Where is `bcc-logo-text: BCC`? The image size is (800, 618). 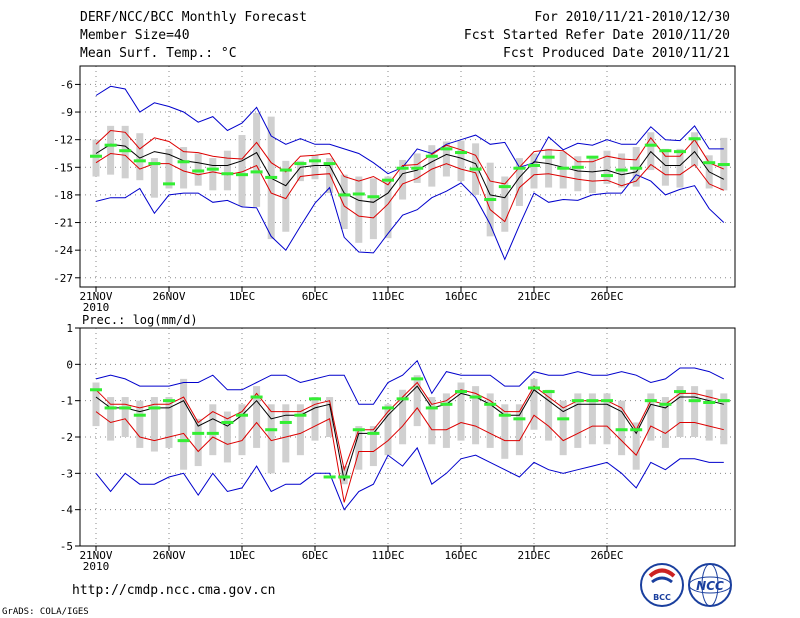 bcc-logo-text: BCC is located at coordinates (662, 597).